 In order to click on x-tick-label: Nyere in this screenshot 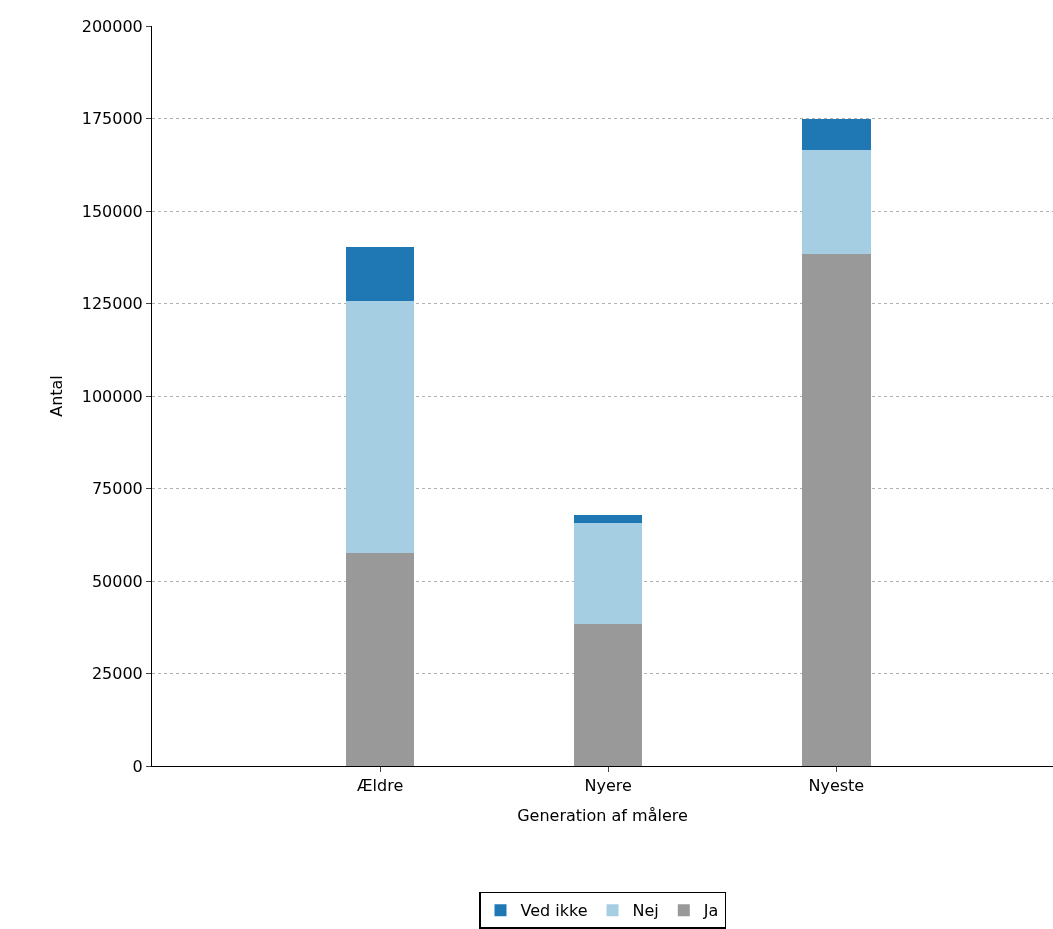, I will do `click(608, 786)`.